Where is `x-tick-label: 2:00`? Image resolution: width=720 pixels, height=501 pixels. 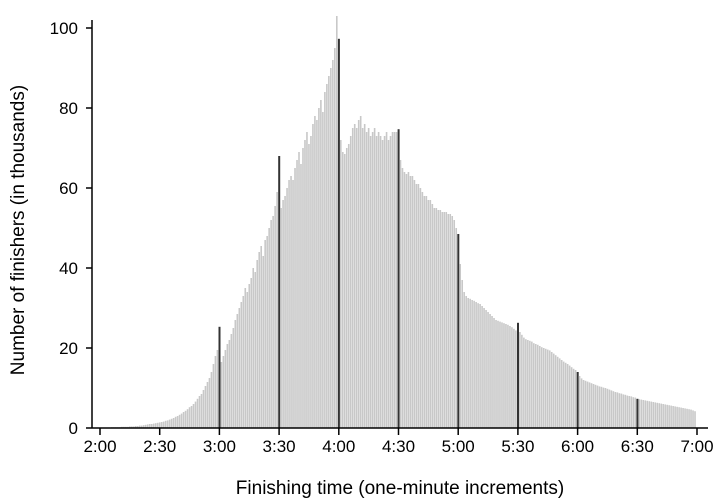 x-tick-label: 2:00 is located at coordinates (99, 446).